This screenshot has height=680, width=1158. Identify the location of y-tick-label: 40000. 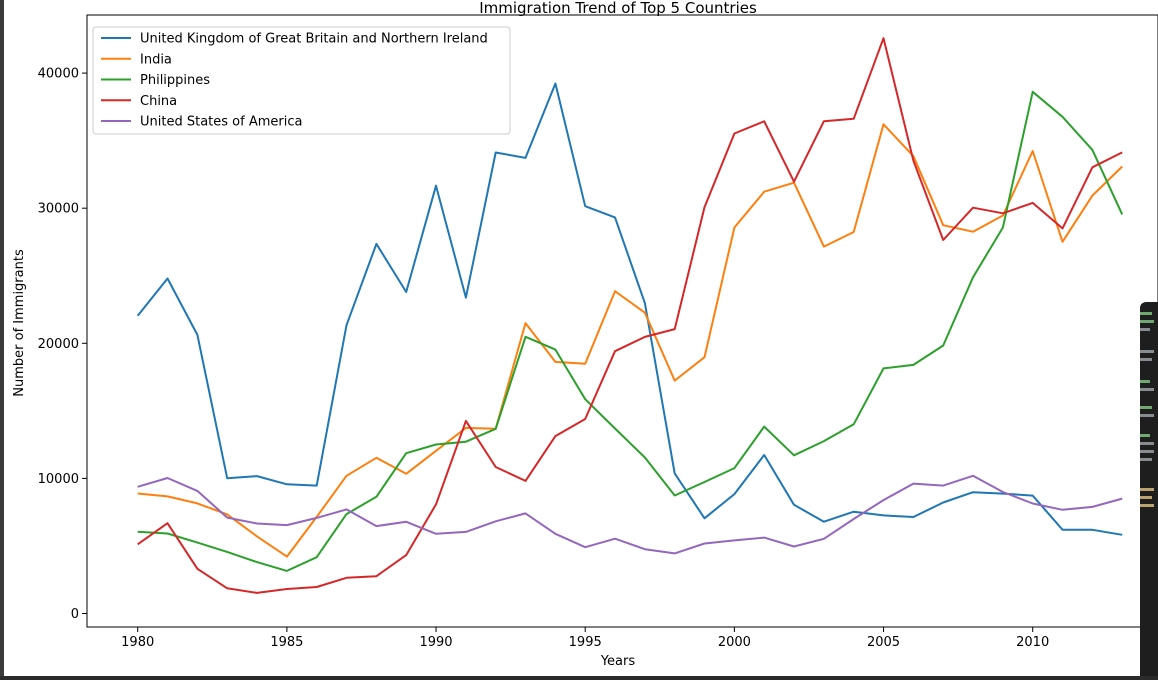
(58, 74).